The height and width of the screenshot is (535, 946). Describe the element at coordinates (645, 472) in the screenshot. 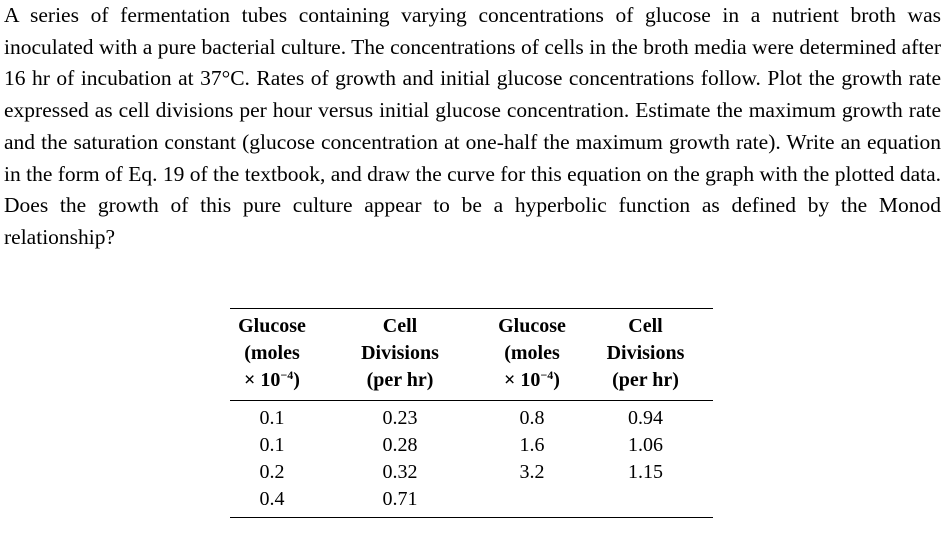

I see `cell-divisions-value: 1.15` at that location.